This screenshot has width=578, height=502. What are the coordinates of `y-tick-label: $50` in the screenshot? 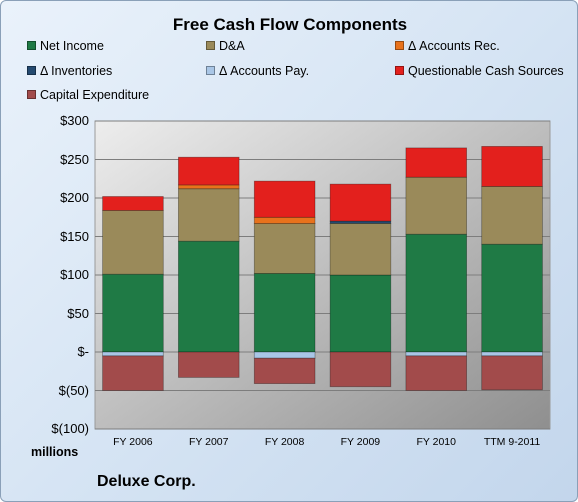 It's located at (78, 313).